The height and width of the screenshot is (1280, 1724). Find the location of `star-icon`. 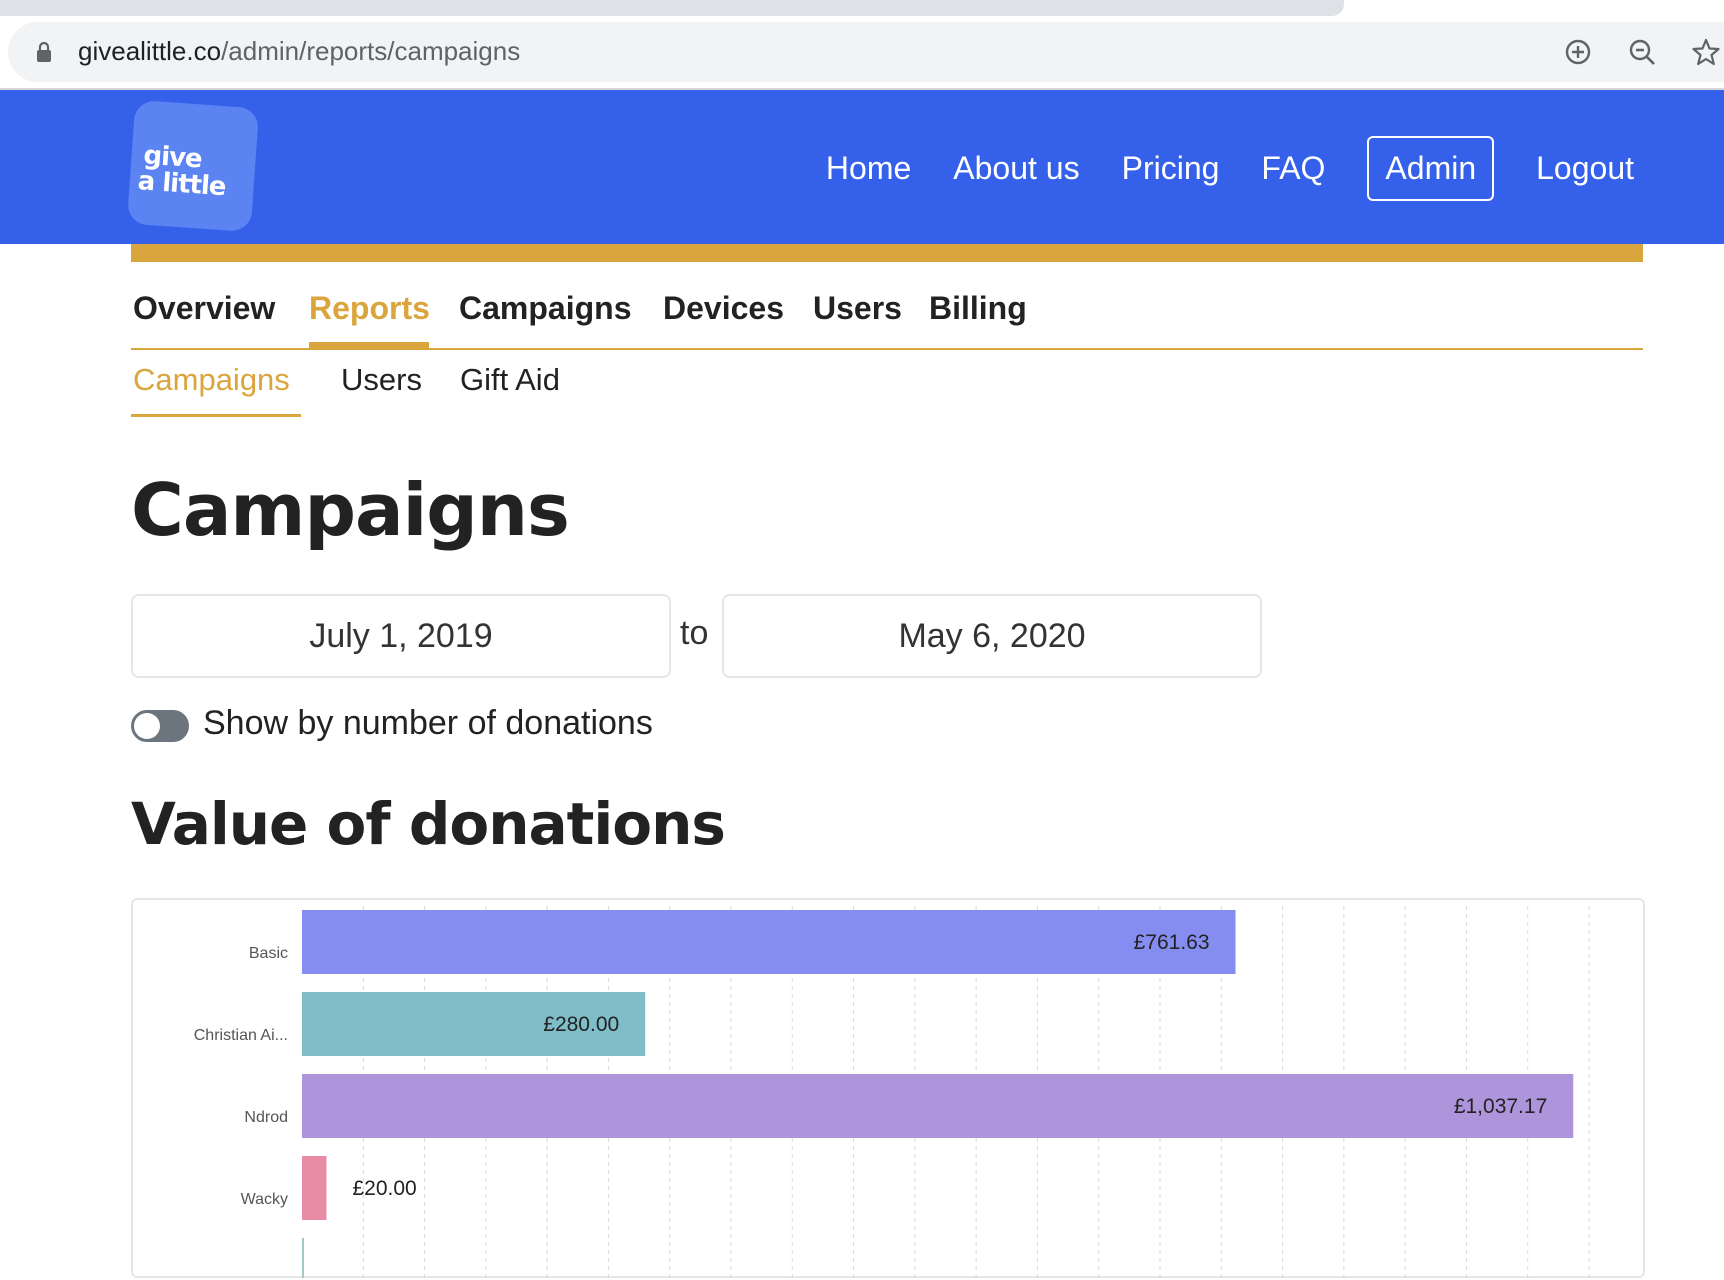

star-icon is located at coordinates (1706, 52).